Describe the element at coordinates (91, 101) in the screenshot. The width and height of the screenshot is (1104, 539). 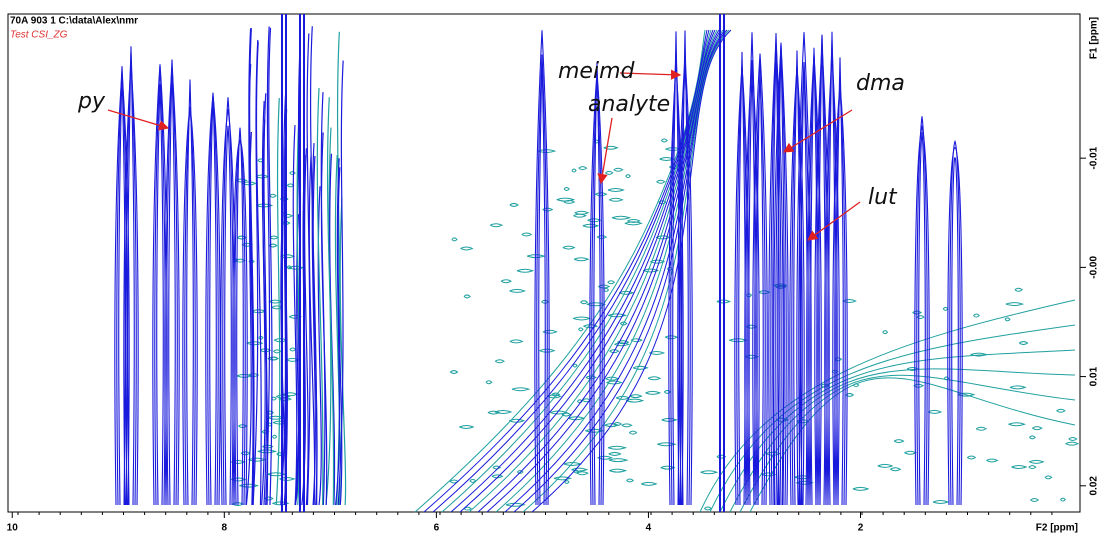
I see `annotation: py` at that location.